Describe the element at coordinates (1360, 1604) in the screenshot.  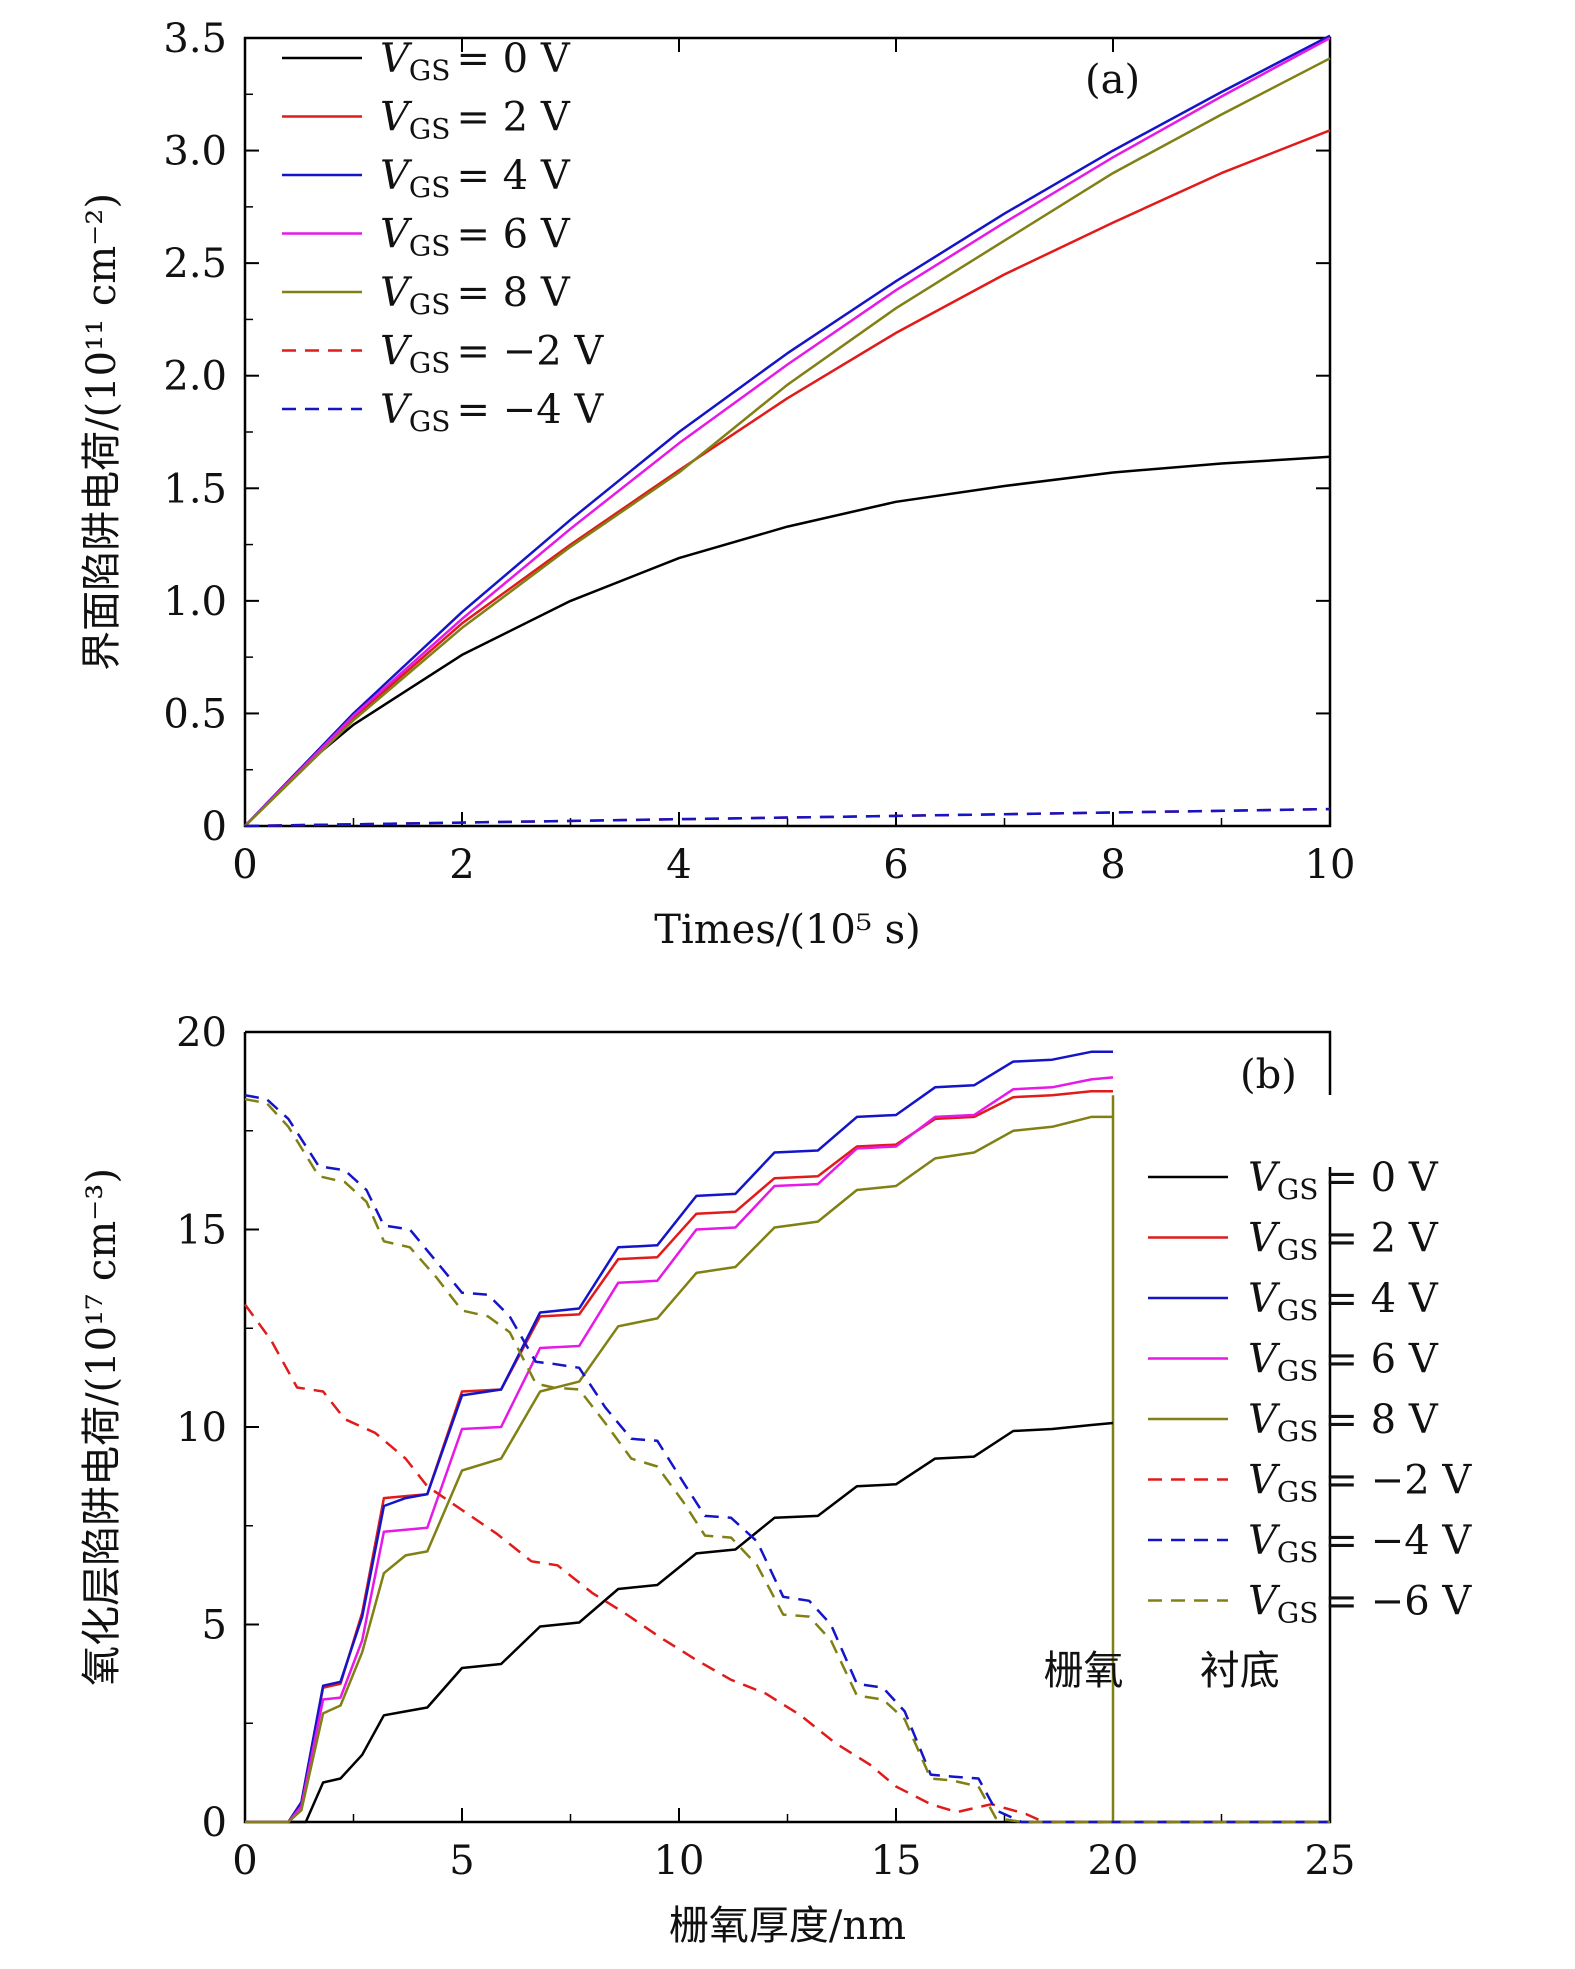
I see `pb-legend-label-7: VGS = −6 V` at that location.